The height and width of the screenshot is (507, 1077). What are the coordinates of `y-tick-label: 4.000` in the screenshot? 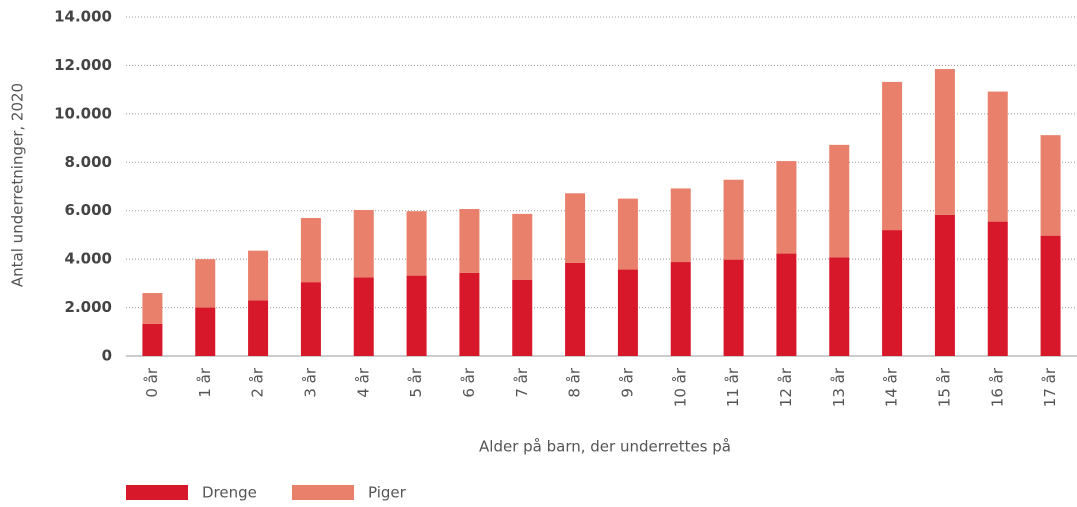 It's located at (88, 259).